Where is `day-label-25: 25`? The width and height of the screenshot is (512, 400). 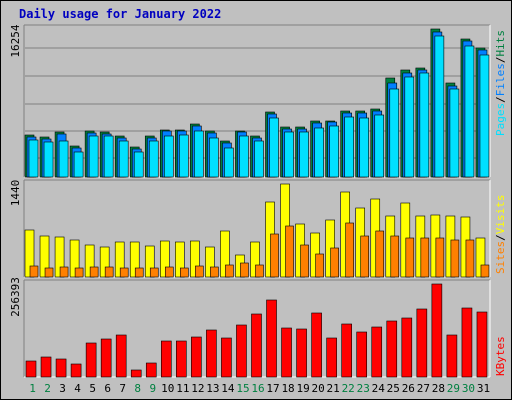
day-label-25: 25 is located at coordinates (393, 388).